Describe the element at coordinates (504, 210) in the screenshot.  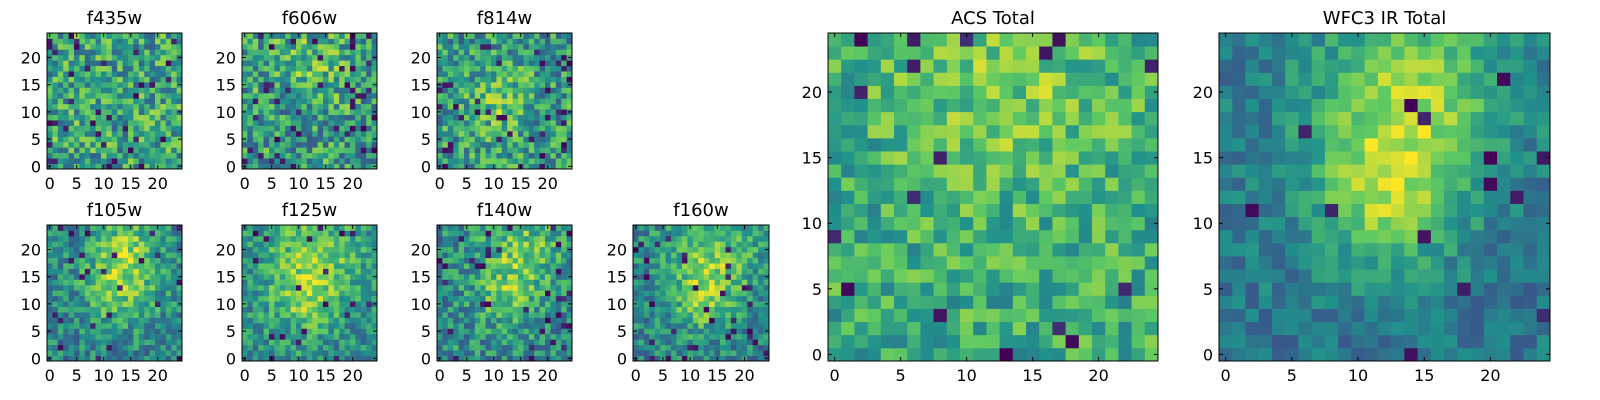
I see `panel-title: f140w` at that location.